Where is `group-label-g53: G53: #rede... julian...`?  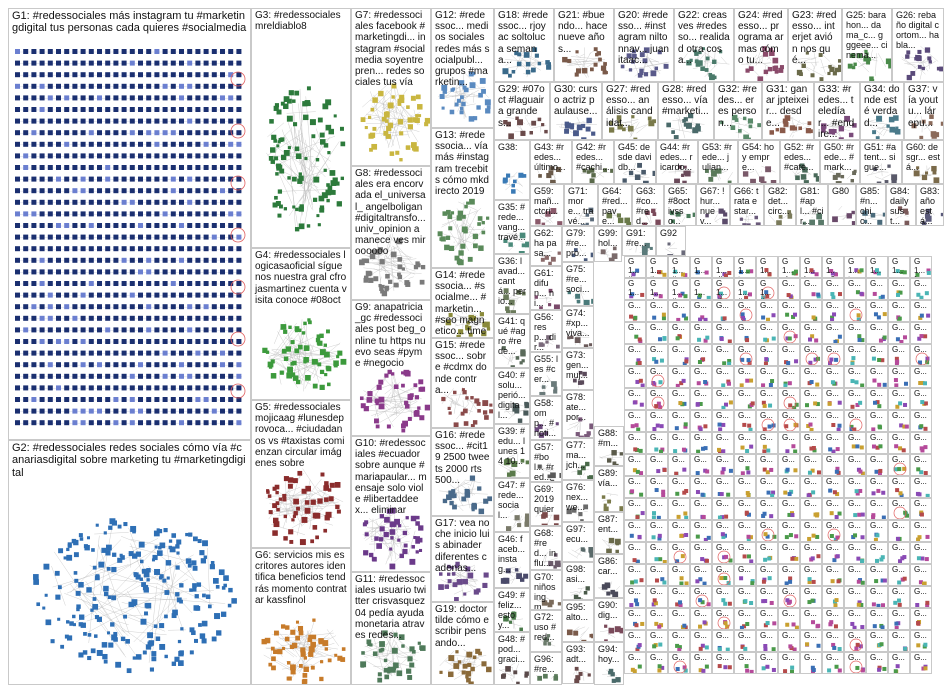
group-label-g53: G53: #rede... julian... is located at coordinates (717, 157).